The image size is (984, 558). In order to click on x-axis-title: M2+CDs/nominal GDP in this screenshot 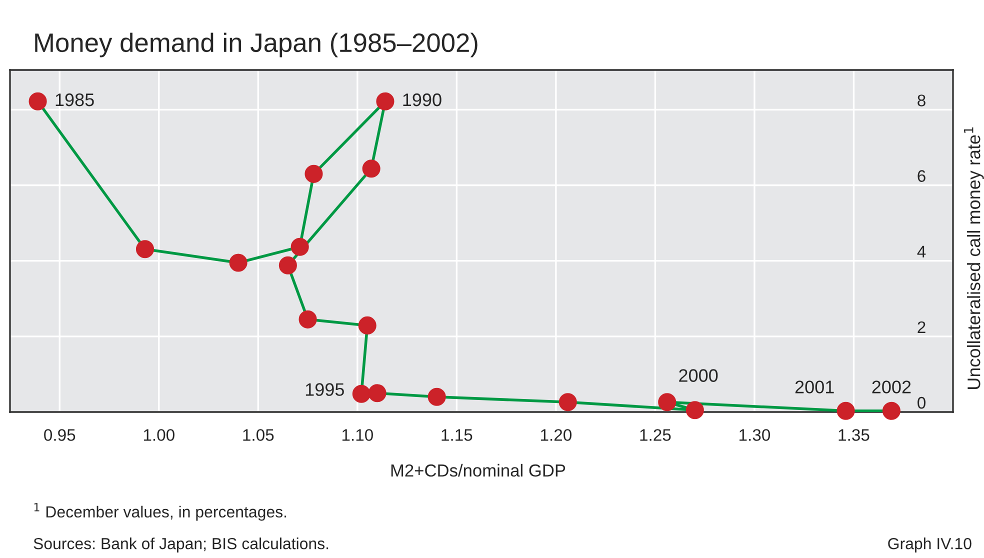, I will do `click(478, 470)`.